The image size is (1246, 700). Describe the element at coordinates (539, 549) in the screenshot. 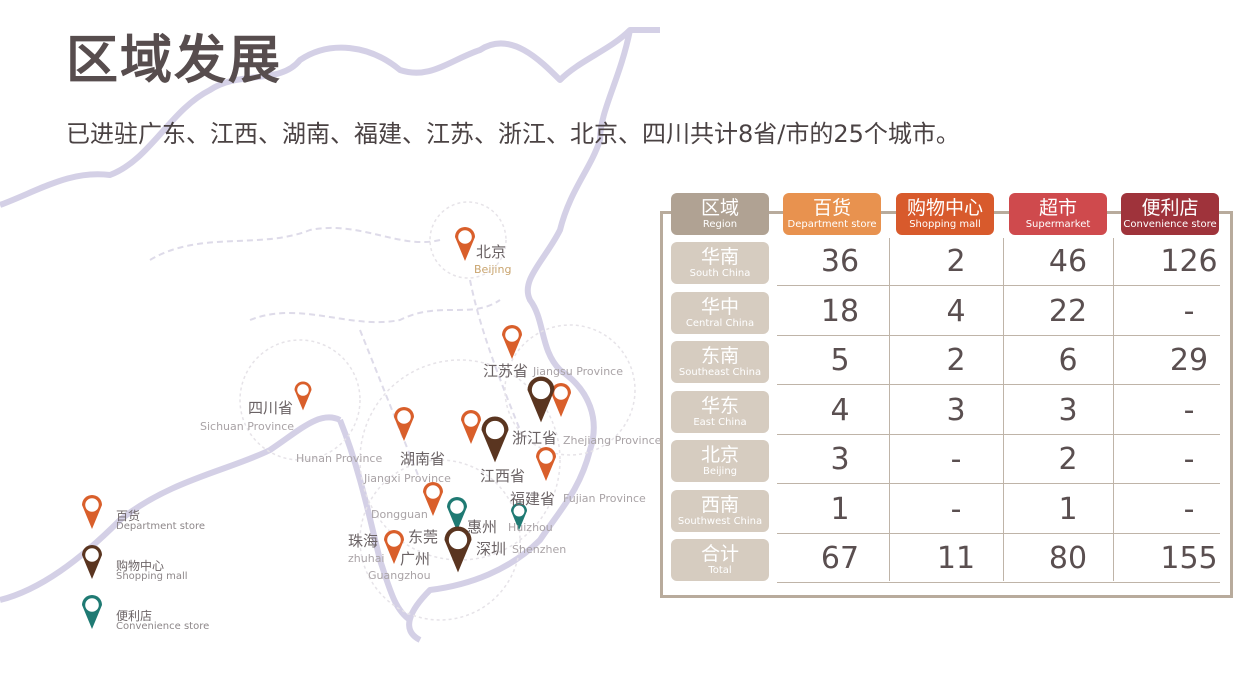

I see `label-shenzhen-en: Shenzhen` at that location.